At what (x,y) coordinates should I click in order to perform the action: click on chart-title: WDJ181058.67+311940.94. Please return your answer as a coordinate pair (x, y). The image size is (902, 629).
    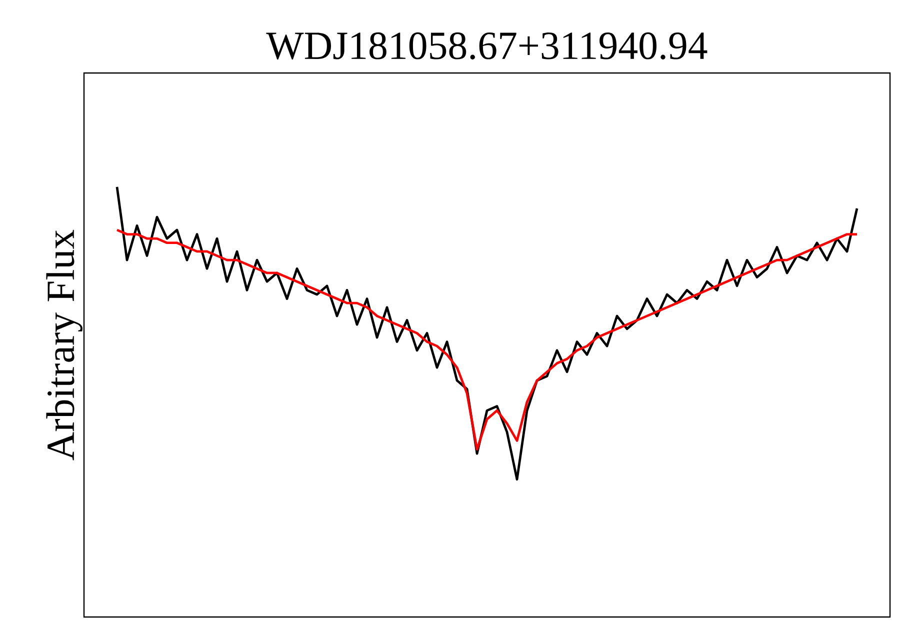
    Looking at the image, I should click on (487, 46).